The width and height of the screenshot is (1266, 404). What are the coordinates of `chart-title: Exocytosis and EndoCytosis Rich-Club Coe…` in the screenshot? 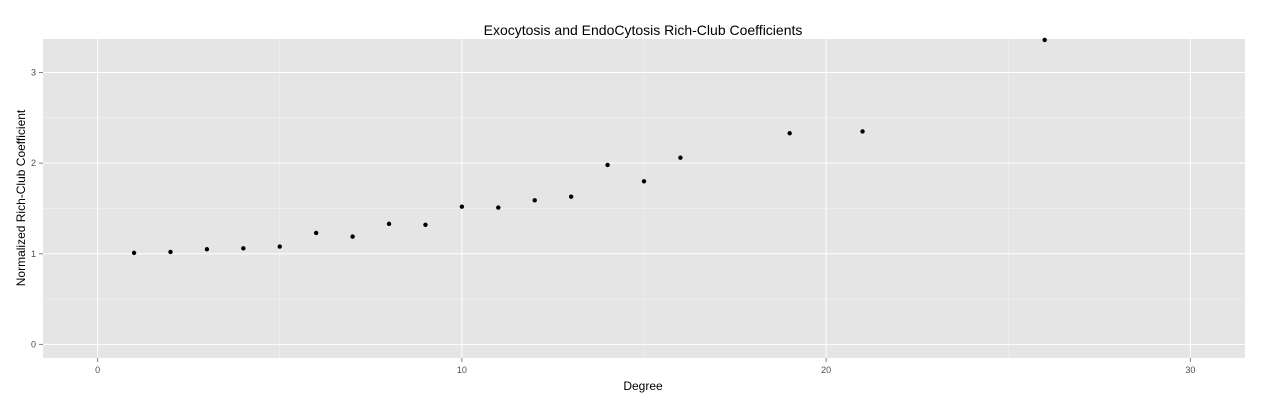 It's located at (643, 30).